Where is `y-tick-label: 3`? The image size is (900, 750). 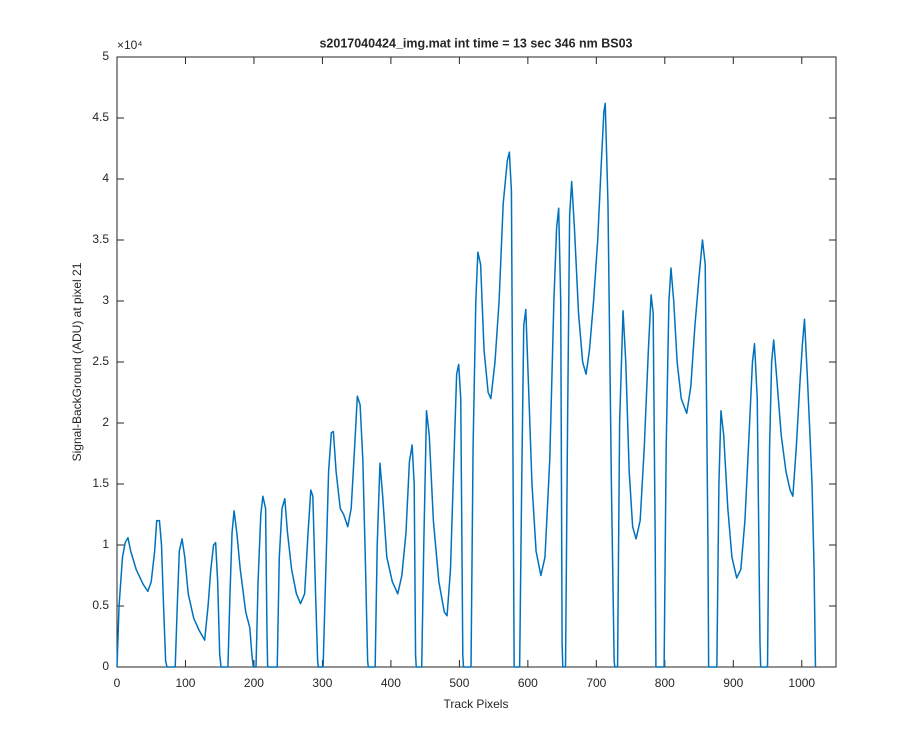
y-tick-label: 3 is located at coordinates (105, 300).